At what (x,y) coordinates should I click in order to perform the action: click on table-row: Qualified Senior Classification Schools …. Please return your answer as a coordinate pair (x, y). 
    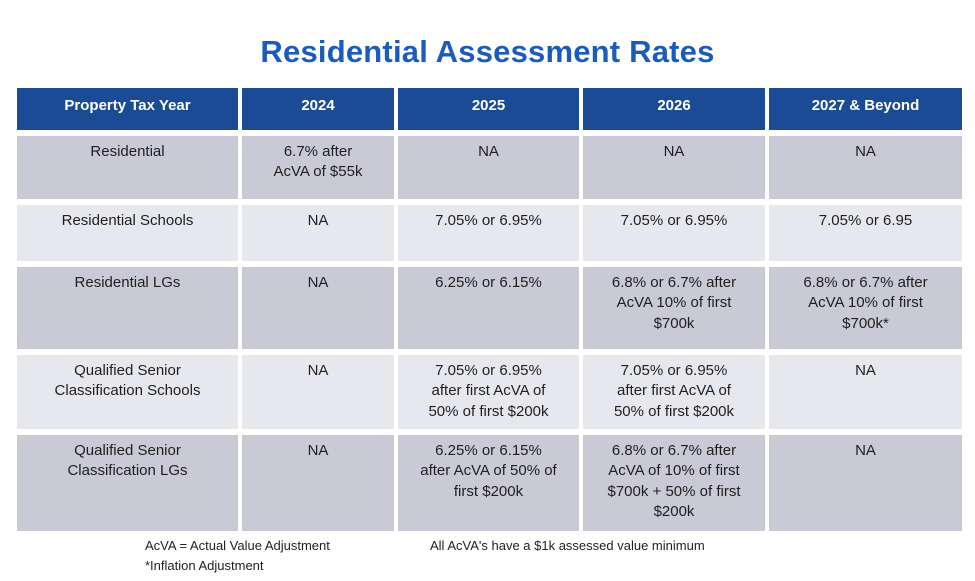
    Looking at the image, I should click on (489, 392).